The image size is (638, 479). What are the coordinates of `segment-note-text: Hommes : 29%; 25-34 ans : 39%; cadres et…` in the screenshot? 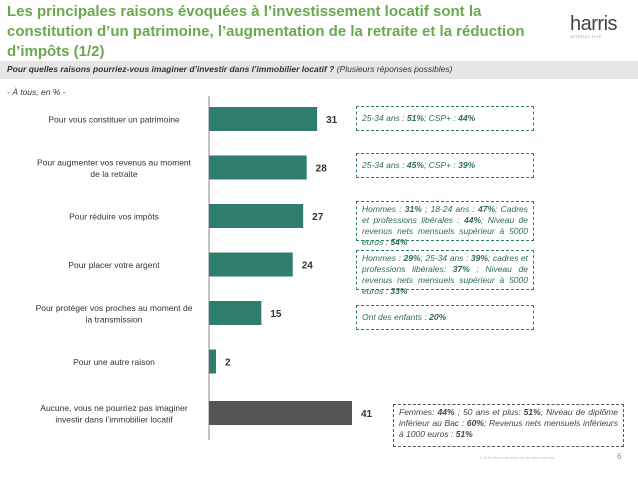 It's located at (445, 274).